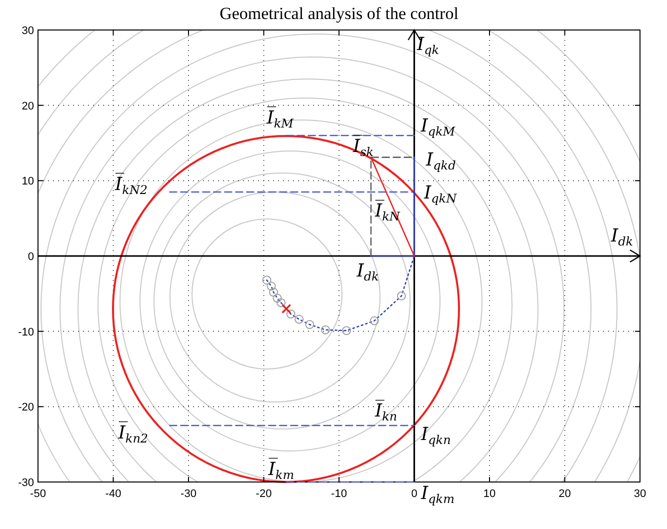  Describe the element at coordinates (264, 494) in the screenshot. I see `x-tick-label: -20` at that location.